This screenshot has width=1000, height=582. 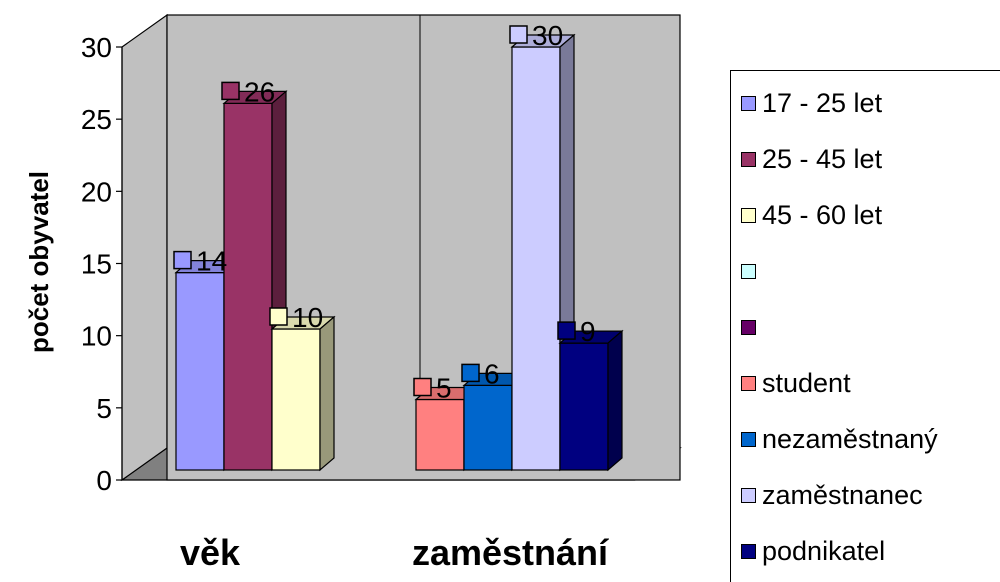 I want to click on y-tick-label: 30, so click(x=96, y=47).